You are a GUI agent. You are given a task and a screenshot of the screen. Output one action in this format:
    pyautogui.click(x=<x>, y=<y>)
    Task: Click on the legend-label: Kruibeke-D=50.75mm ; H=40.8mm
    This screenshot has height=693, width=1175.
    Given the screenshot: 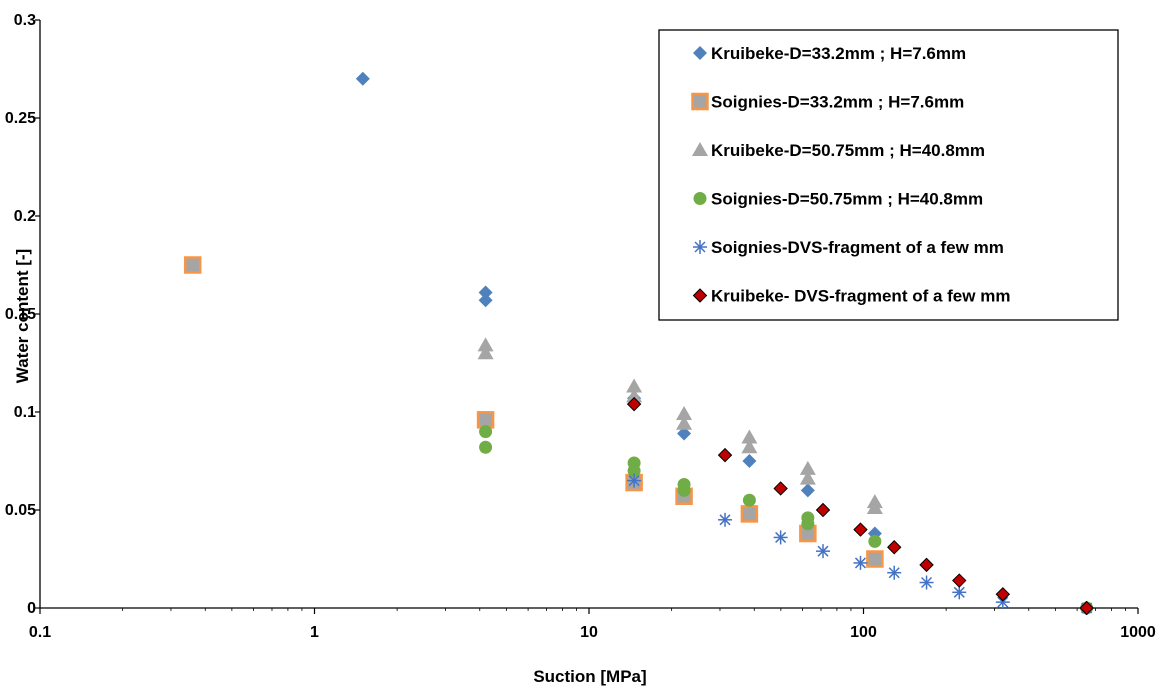 What is the action you would take?
    pyautogui.click(x=848, y=150)
    